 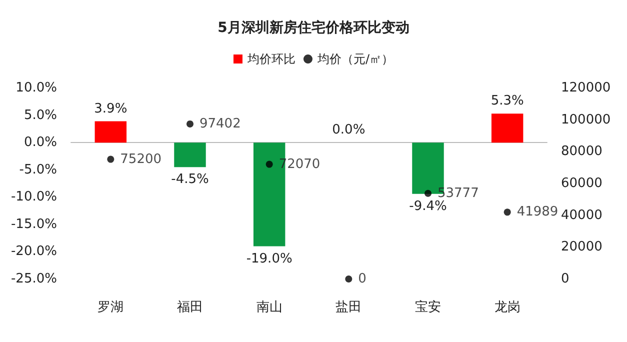 What do you see at coordinates (33, 224) in the screenshot?
I see `y-tick-label: -15.0%` at bounding box center [33, 224].